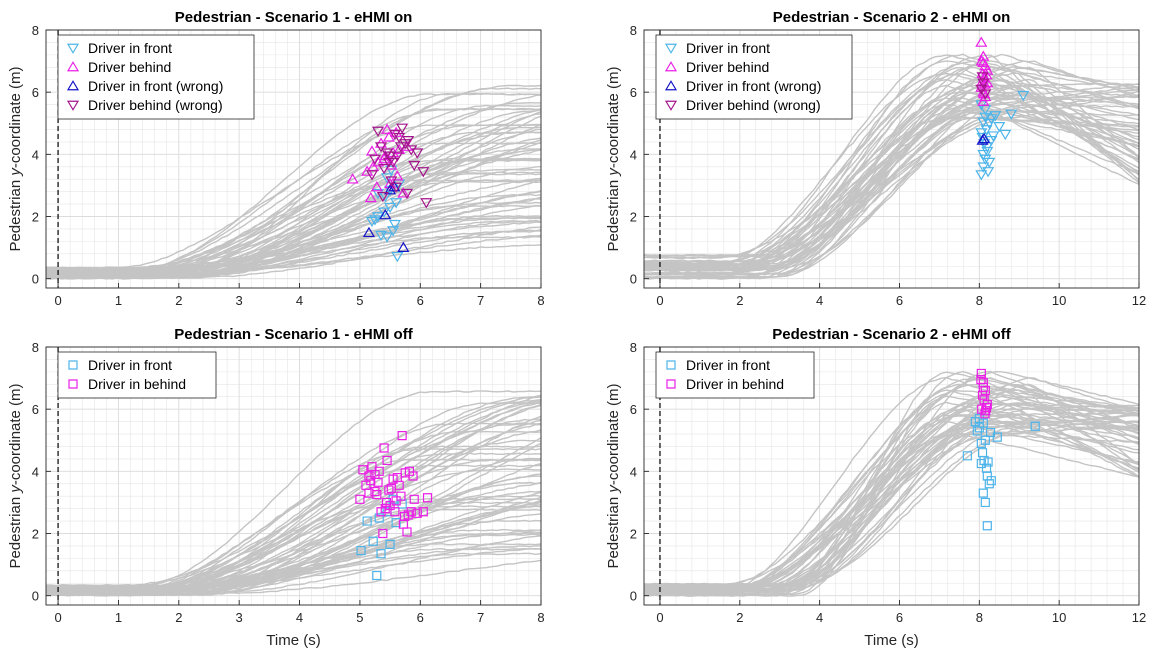  I want to click on panel-title: Pedestrian - Scenario 1 - eHMI on, so click(294, 17).